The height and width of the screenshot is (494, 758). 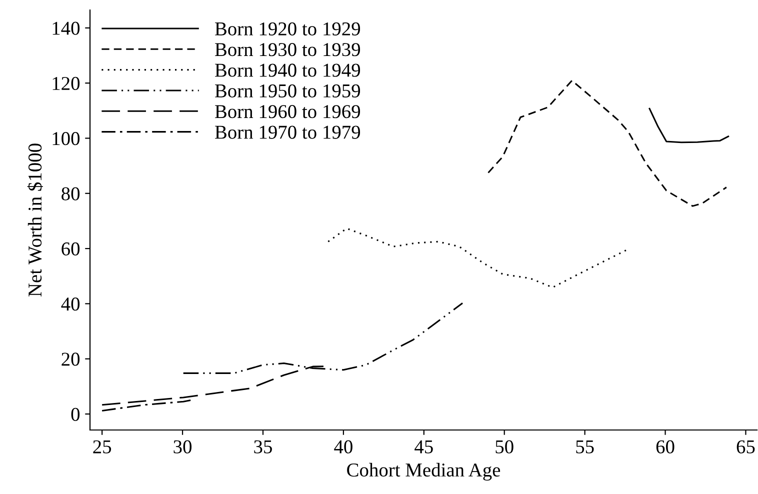 What do you see at coordinates (287, 111) in the screenshot?
I see `legend-label: Born 1960 to 1969` at bounding box center [287, 111].